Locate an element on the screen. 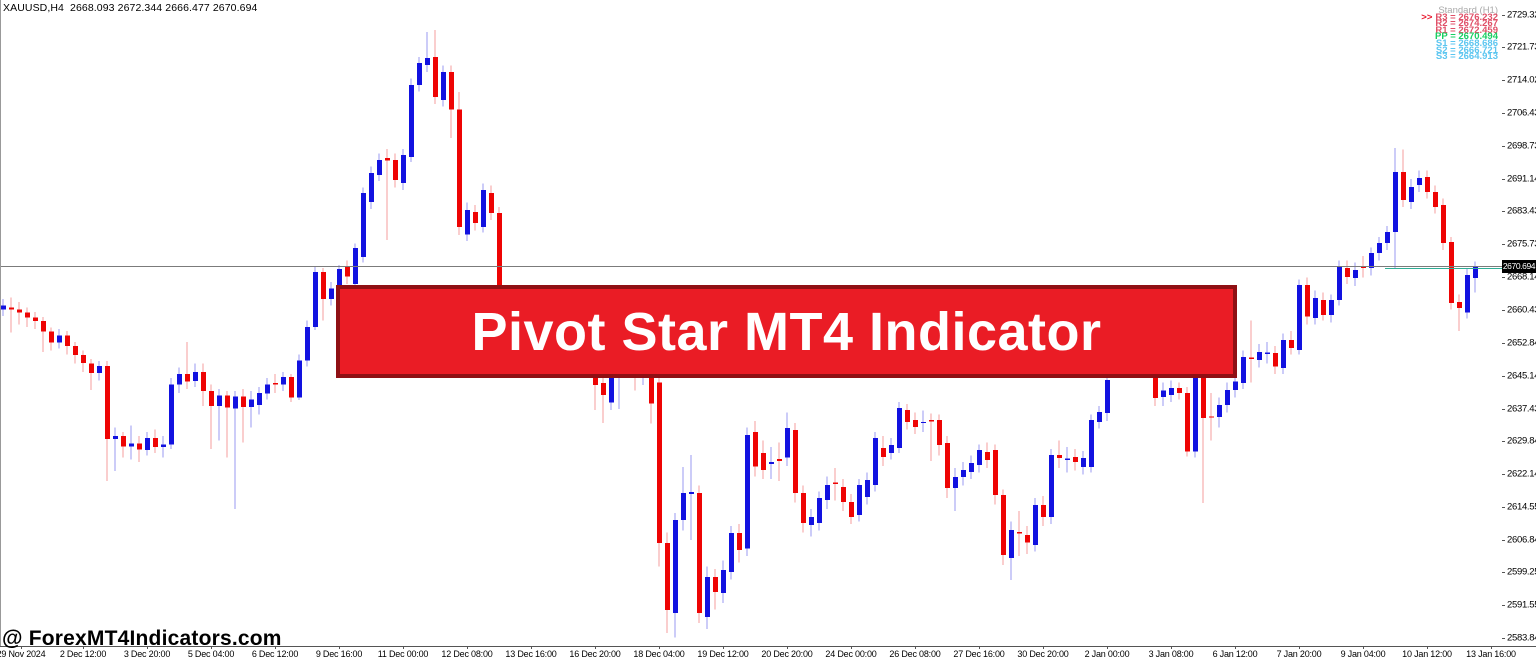 The height and width of the screenshot is (660, 1536). pivot-level-pp: PP = 2670.494 is located at coordinates (1466, 37).